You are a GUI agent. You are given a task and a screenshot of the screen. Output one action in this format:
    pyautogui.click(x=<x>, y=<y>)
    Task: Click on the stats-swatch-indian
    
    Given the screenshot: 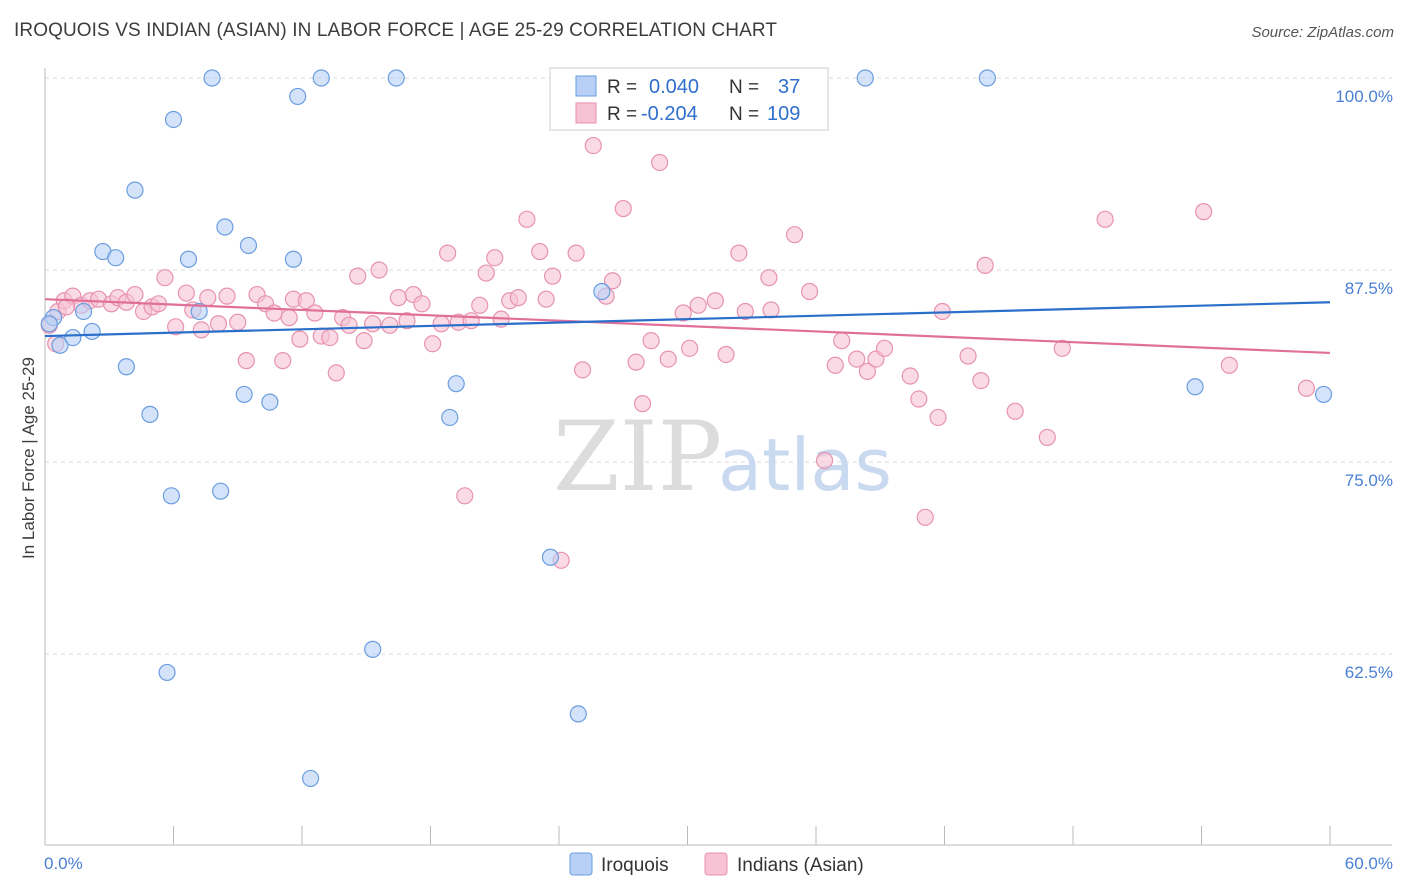 What is the action you would take?
    pyautogui.click(x=586, y=113)
    